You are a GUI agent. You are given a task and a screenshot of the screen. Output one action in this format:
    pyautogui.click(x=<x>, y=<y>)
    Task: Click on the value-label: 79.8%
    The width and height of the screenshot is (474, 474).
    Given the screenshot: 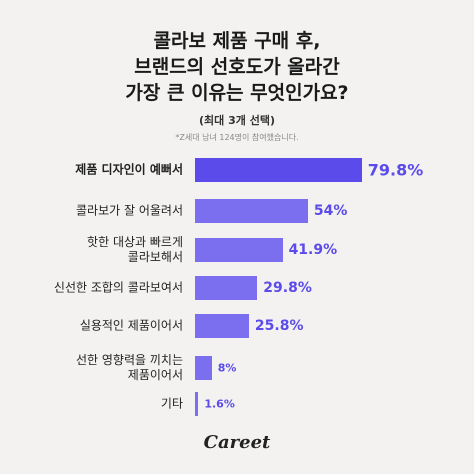 What is the action you would take?
    pyautogui.click(x=395, y=170)
    